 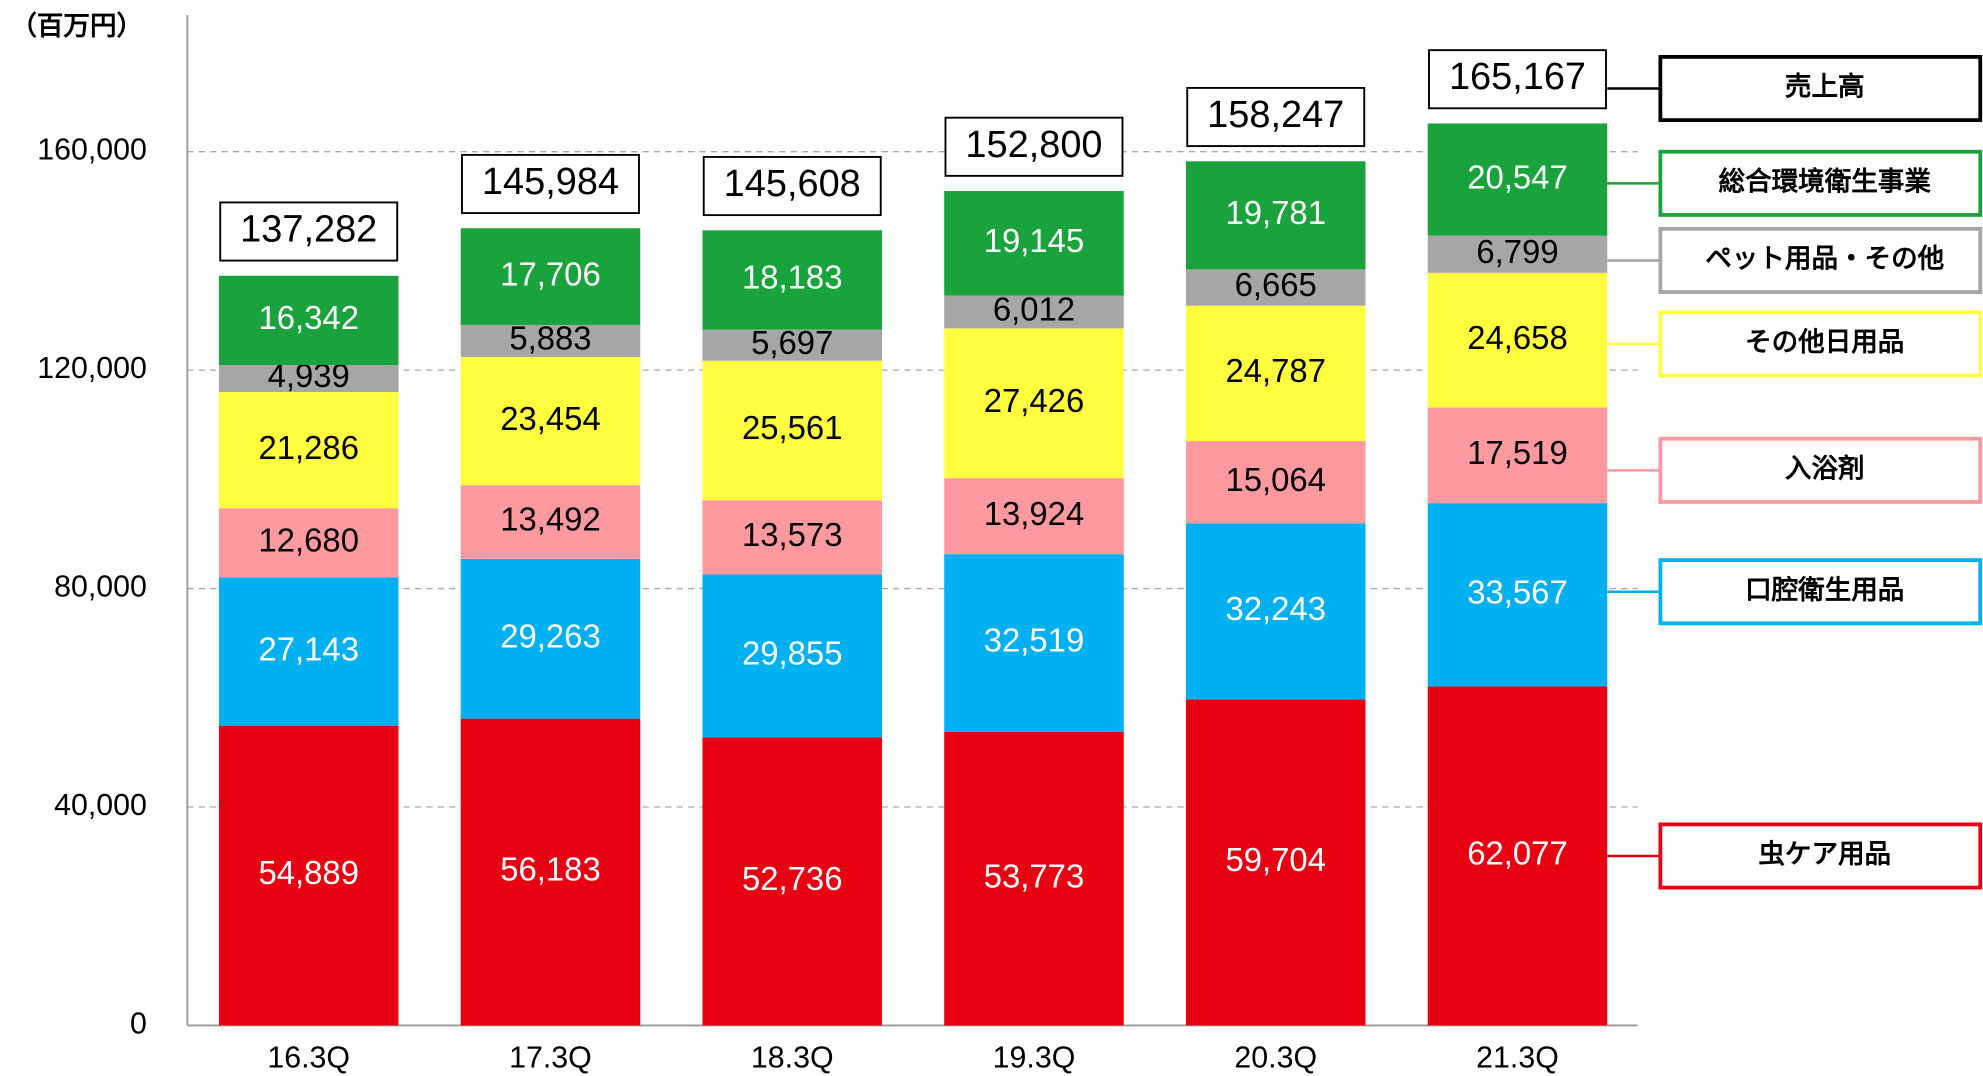 I want to click on data-label: 29,263, so click(x=550, y=635).